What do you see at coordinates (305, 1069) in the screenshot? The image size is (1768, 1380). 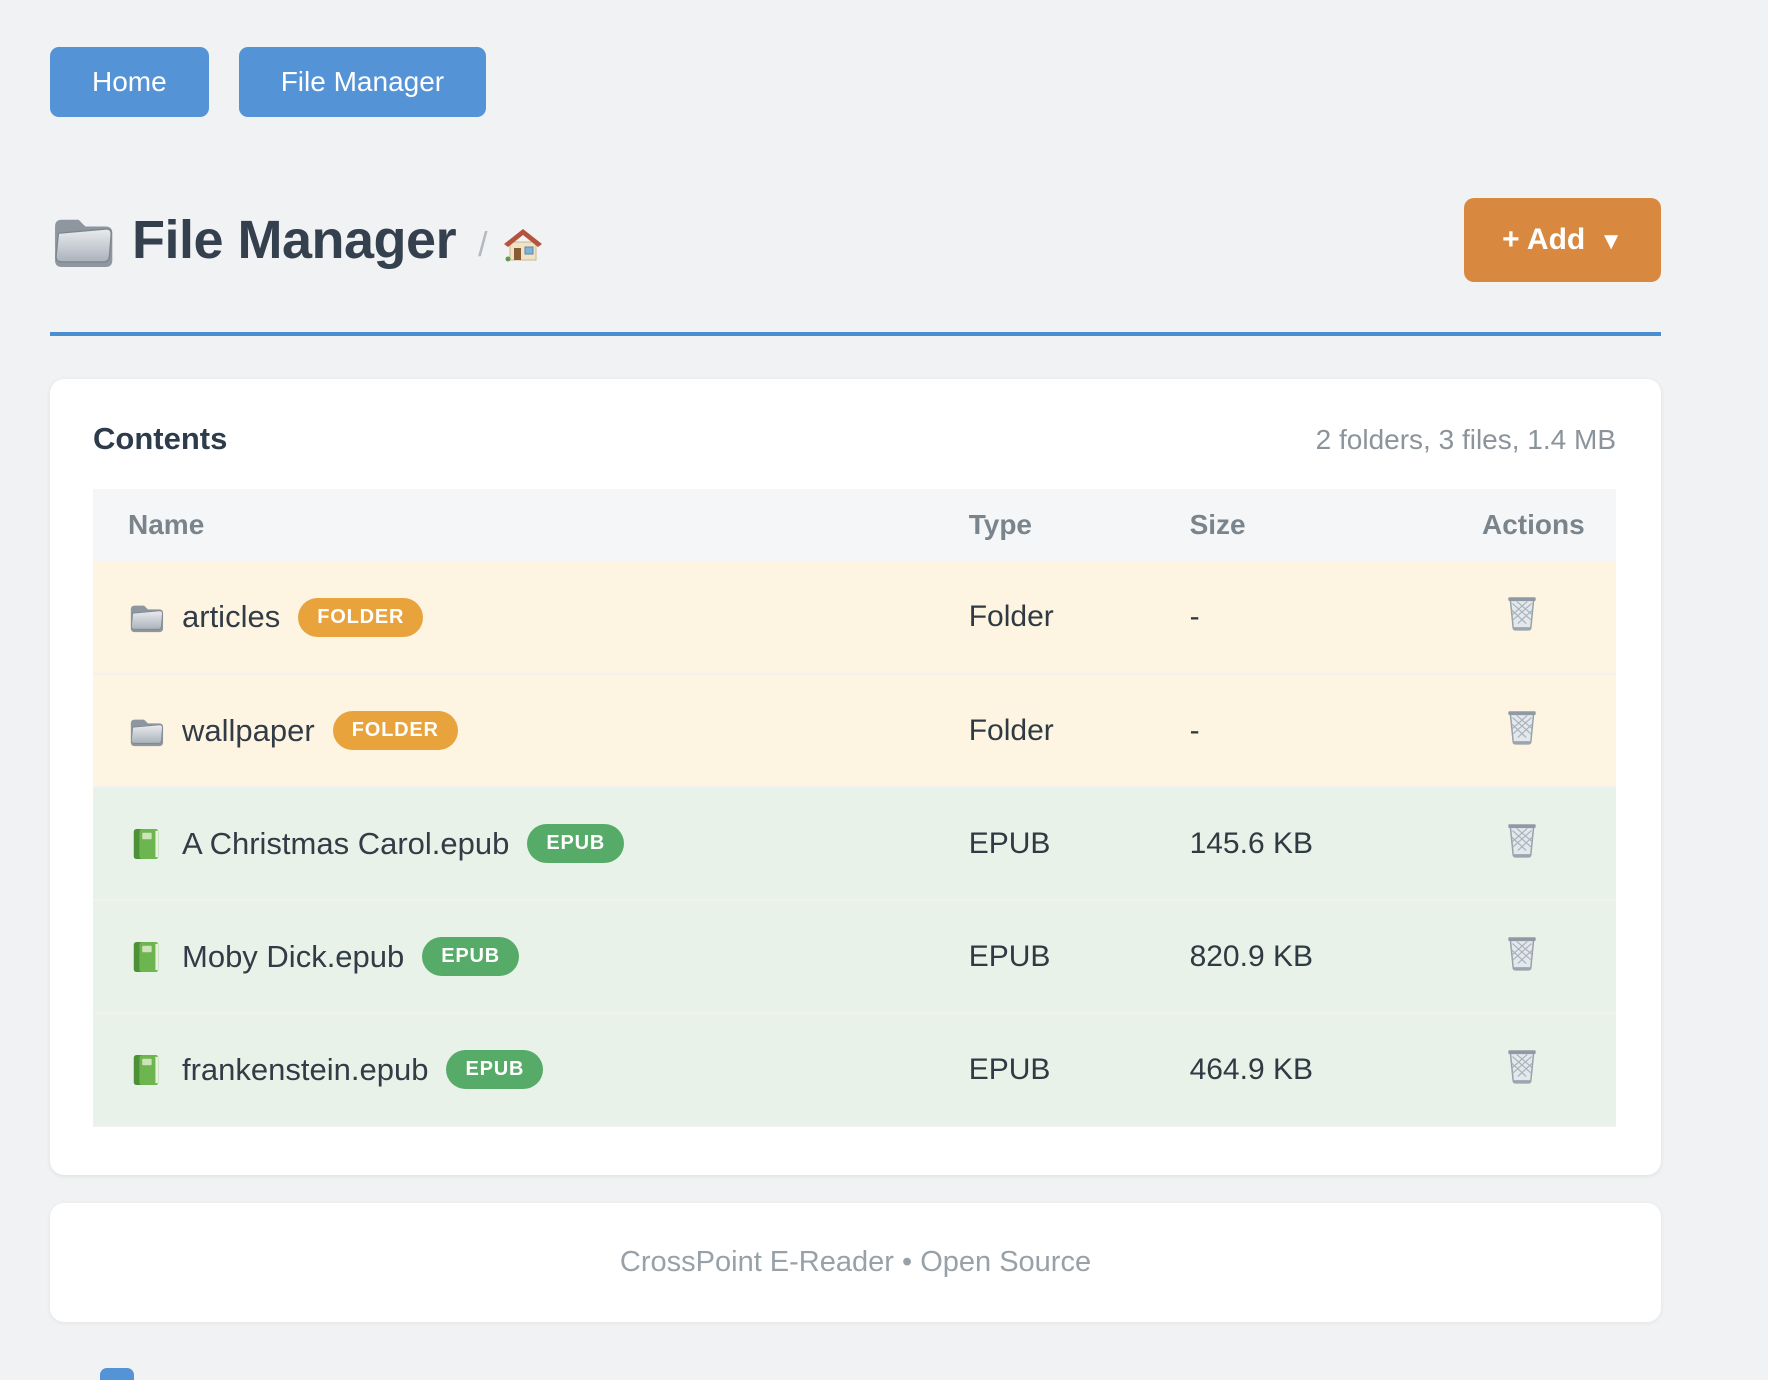 I see `file-name-link: frankenstein.epub` at bounding box center [305, 1069].